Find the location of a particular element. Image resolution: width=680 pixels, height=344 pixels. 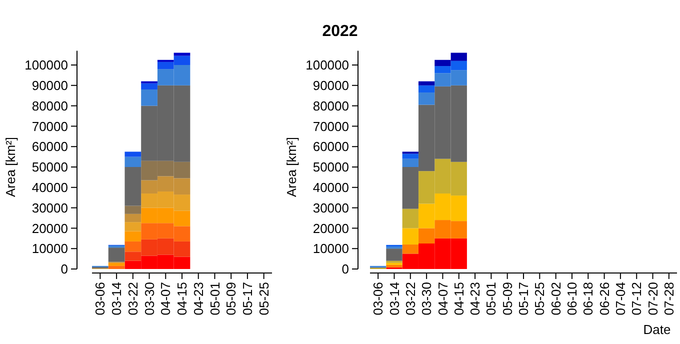

x-tick-label: 06-18 is located at coordinates (588, 299).